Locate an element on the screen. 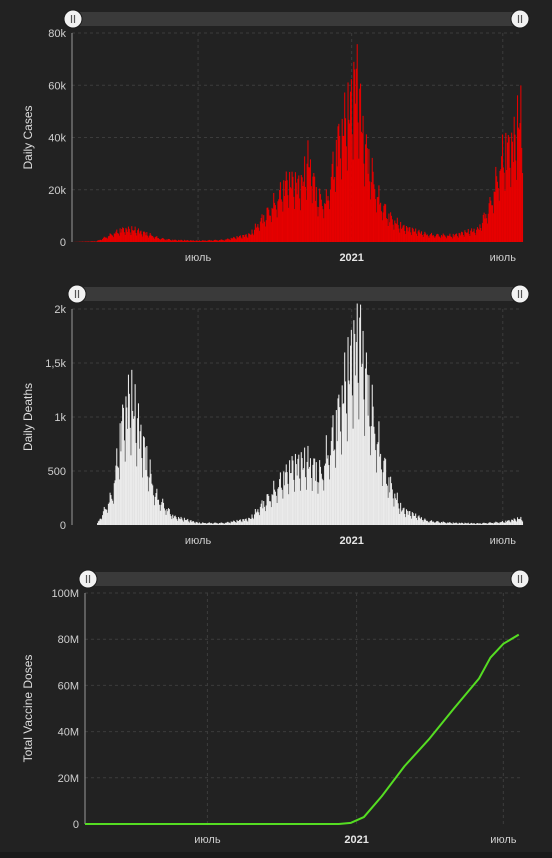  daily-deaths-range-slider is located at coordinates (298, 294).